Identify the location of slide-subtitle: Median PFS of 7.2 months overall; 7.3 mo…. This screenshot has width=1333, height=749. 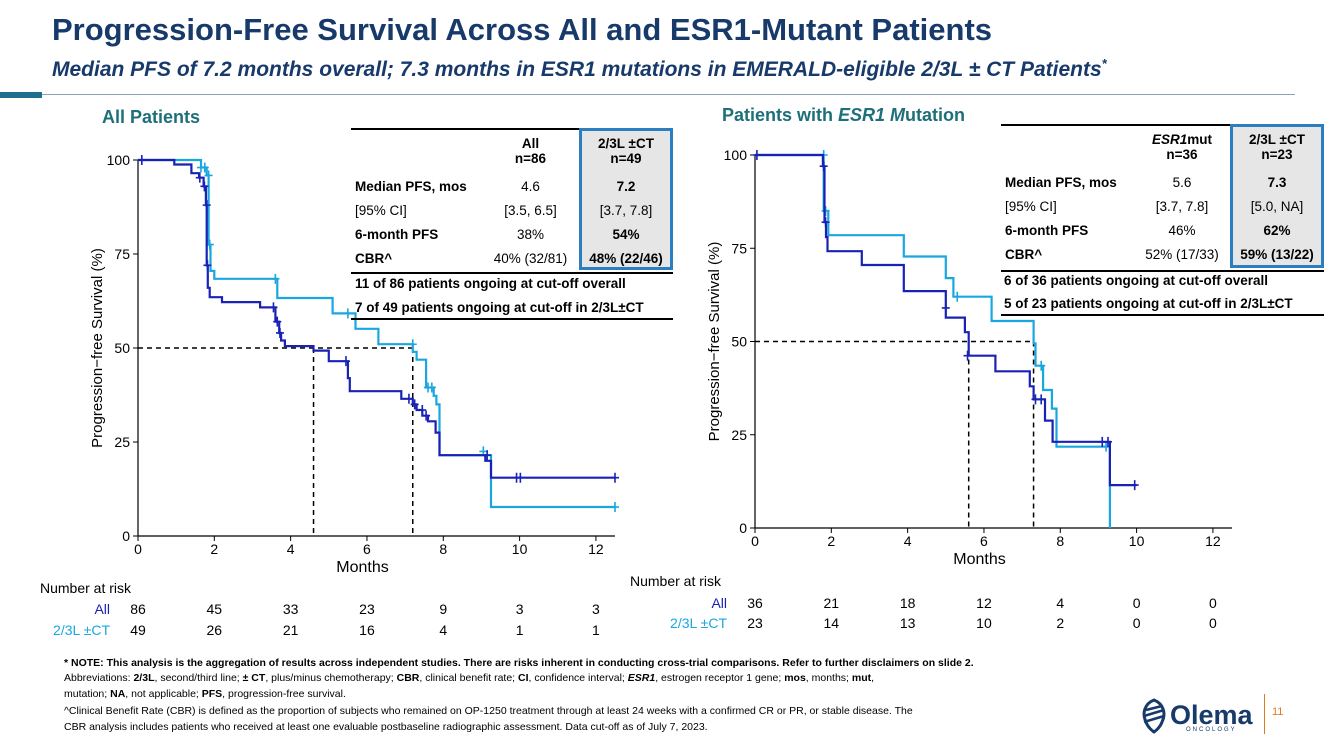
(579, 69).